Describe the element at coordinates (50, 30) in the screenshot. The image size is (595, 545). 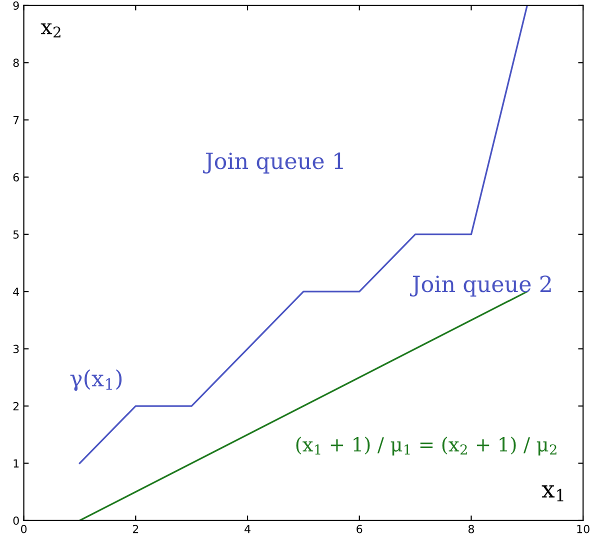
I see `y-axis-title: x$_{2}$` at that location.